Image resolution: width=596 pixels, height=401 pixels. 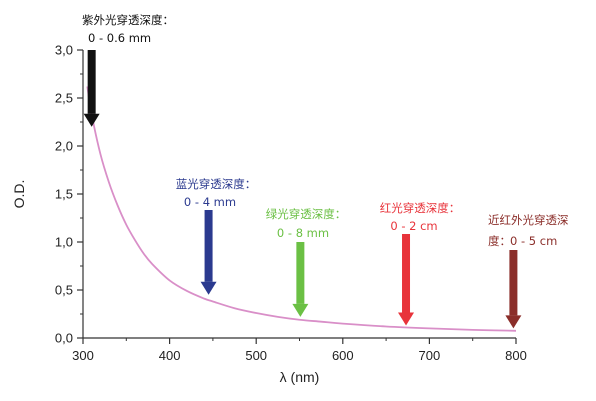 I want to click on annotation-value-red: 0 - 2 cm, so click(x=413, y=226).